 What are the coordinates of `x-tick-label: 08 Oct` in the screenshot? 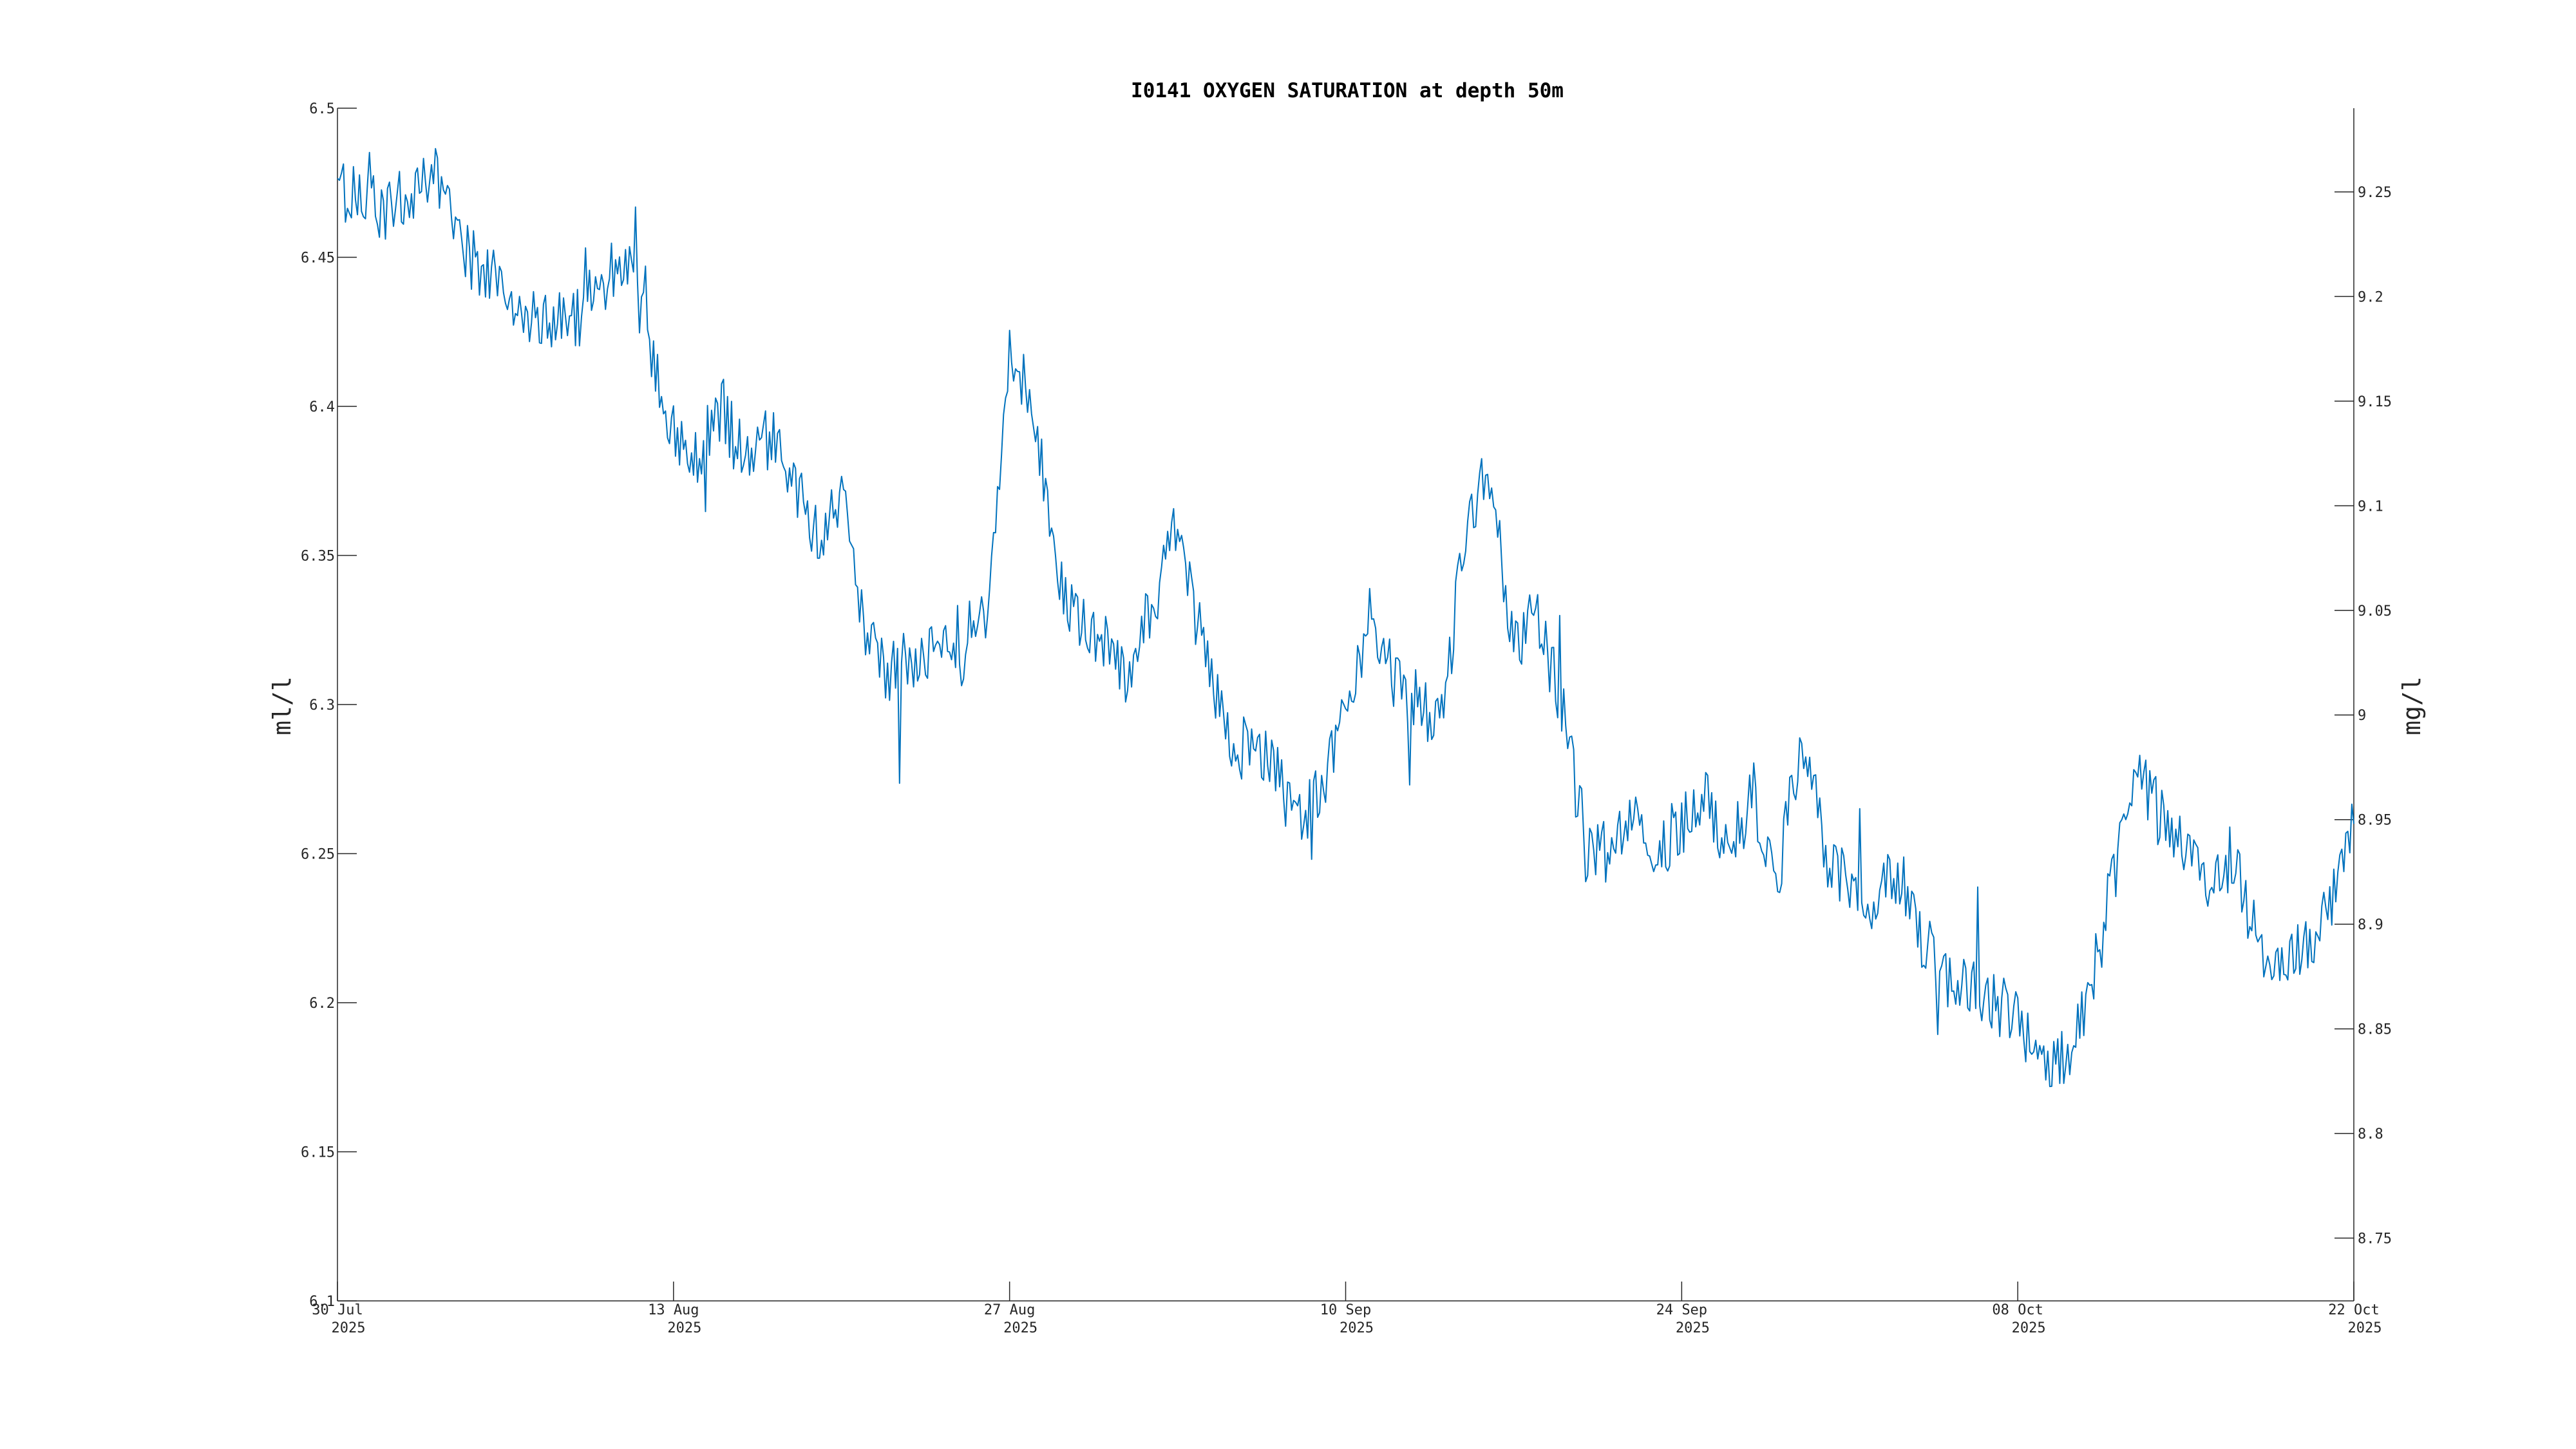 It's located at (2018, 1310).